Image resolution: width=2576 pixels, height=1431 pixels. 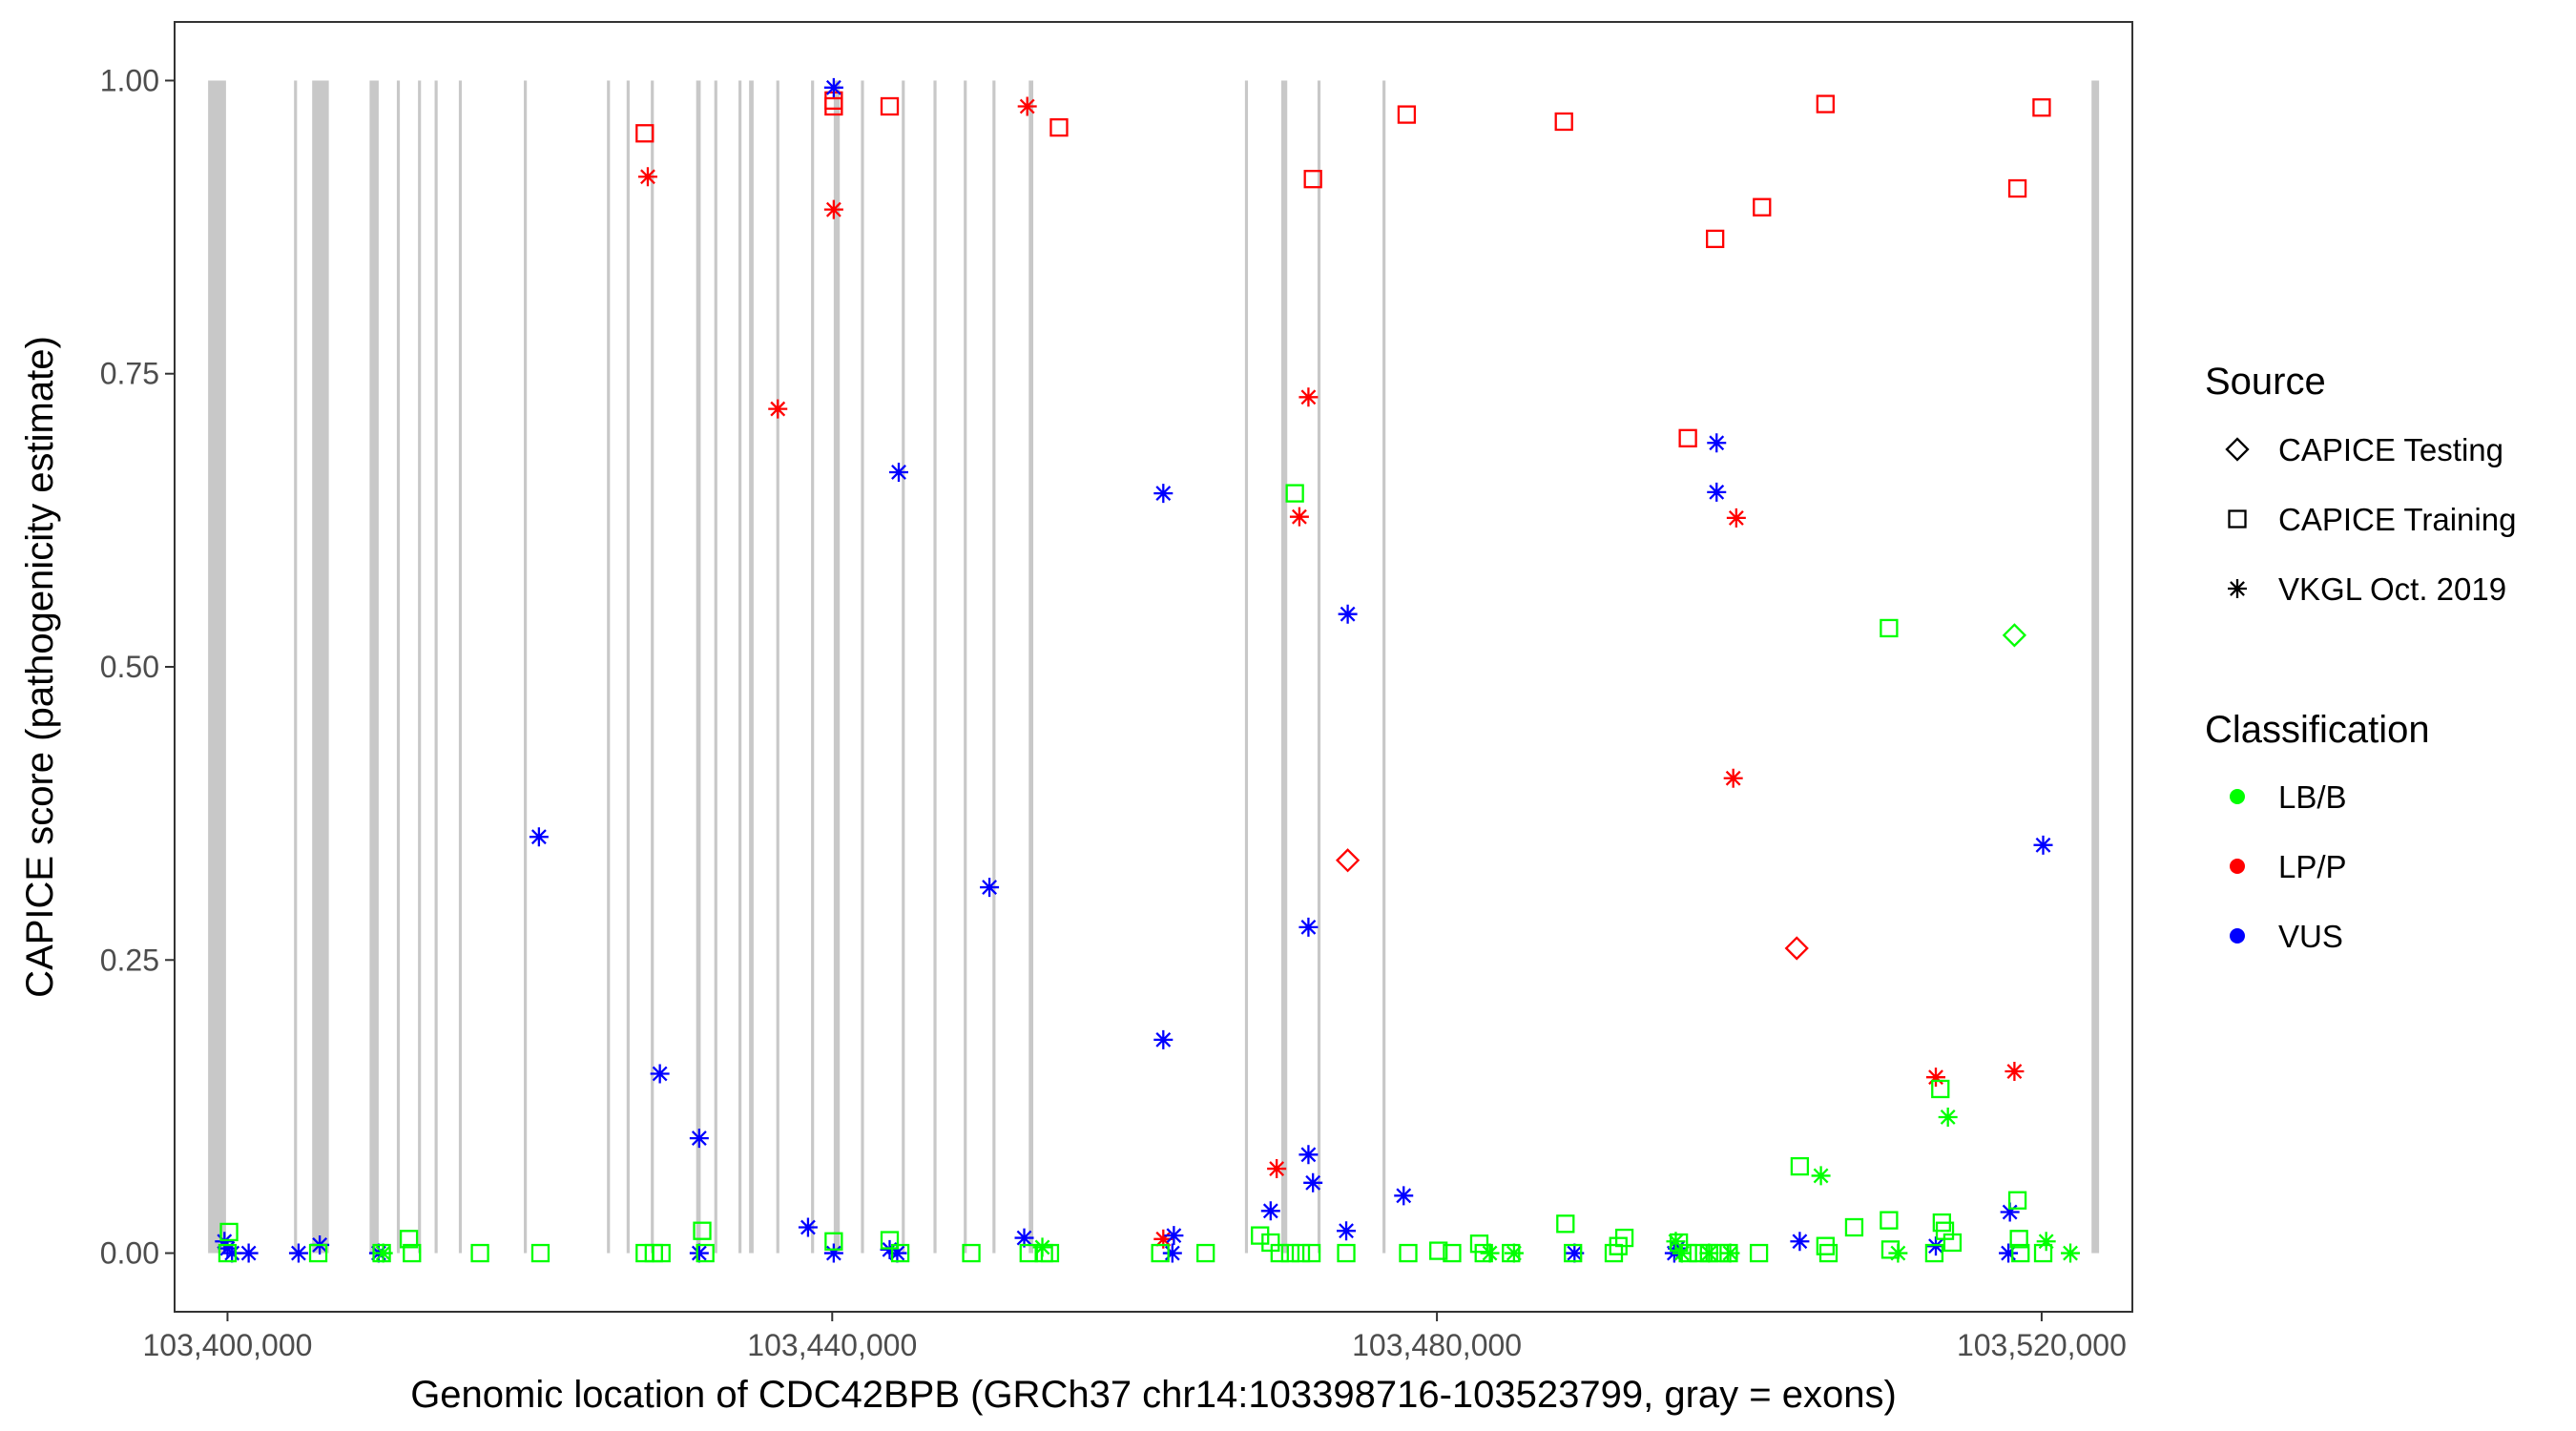 What do you see at coordinates (227, 1345) in the screenshot?
I see `x-tick-label: 103,400,000` at bounding box center [227, 1345].